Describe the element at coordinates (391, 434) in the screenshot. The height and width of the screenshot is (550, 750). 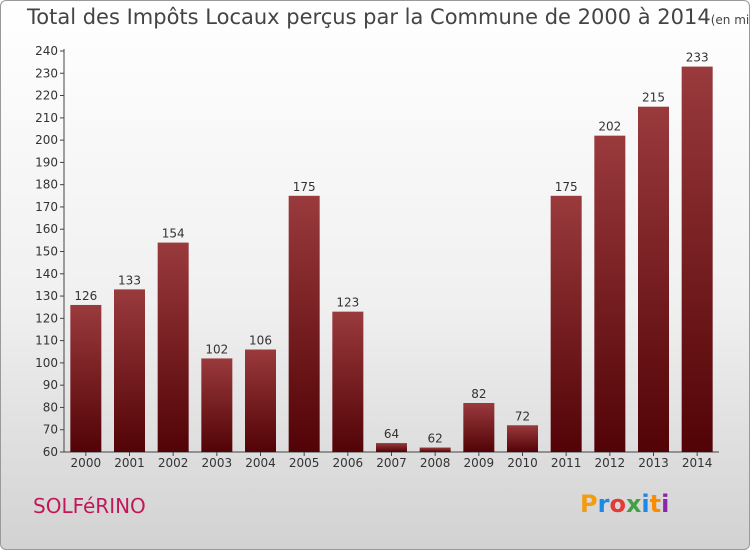
I see `bar-value-label: 64` at that location.